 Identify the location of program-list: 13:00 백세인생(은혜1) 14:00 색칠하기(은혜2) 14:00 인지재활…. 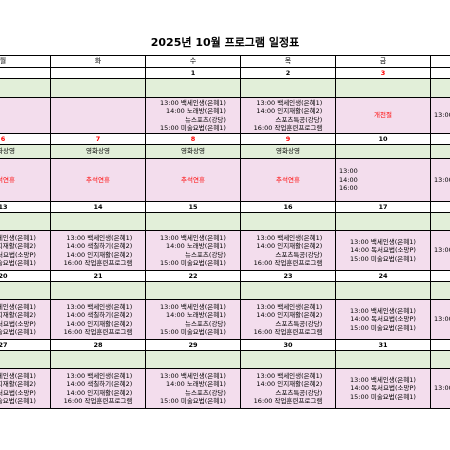
(98, 320).